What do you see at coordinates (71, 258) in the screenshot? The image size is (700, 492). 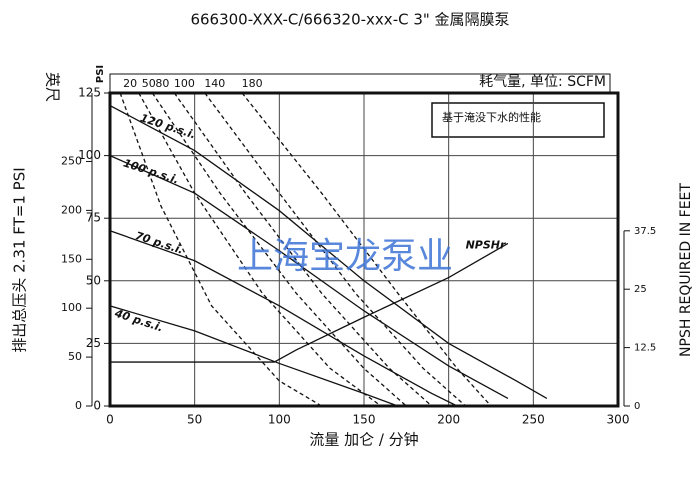 I see `psi-tick-label: 150` at bounding box center [71, 258].